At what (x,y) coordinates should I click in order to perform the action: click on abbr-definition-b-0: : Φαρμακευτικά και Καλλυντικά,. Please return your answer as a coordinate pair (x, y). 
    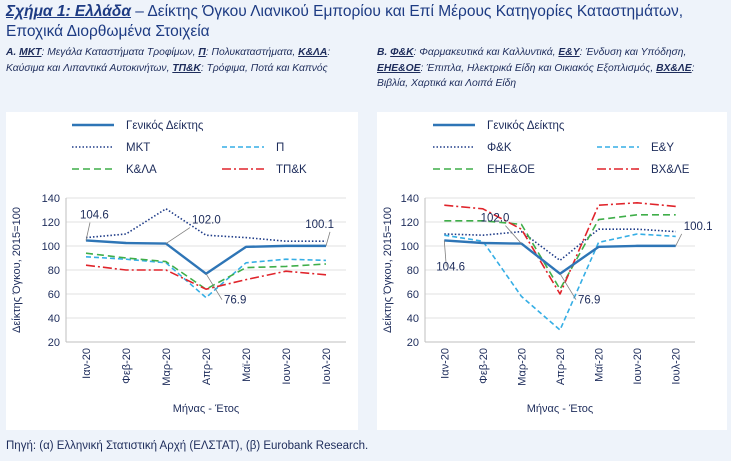
    Looking at the image, I should click on (486, 52).